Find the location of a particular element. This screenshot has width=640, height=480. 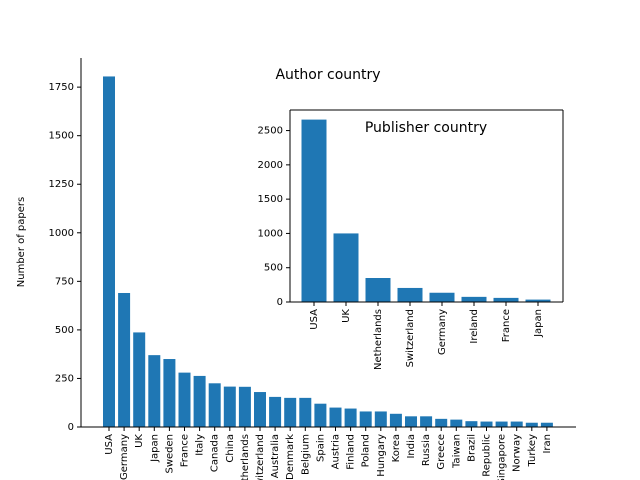

y-axis-label: Number of papers is located at coordinates (21, 242).